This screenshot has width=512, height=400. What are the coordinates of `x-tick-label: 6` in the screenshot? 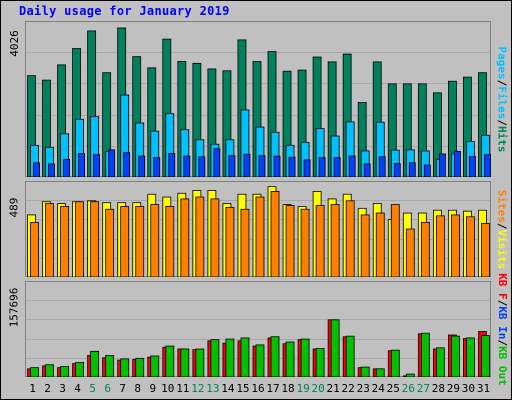 It's located at (107, 388).